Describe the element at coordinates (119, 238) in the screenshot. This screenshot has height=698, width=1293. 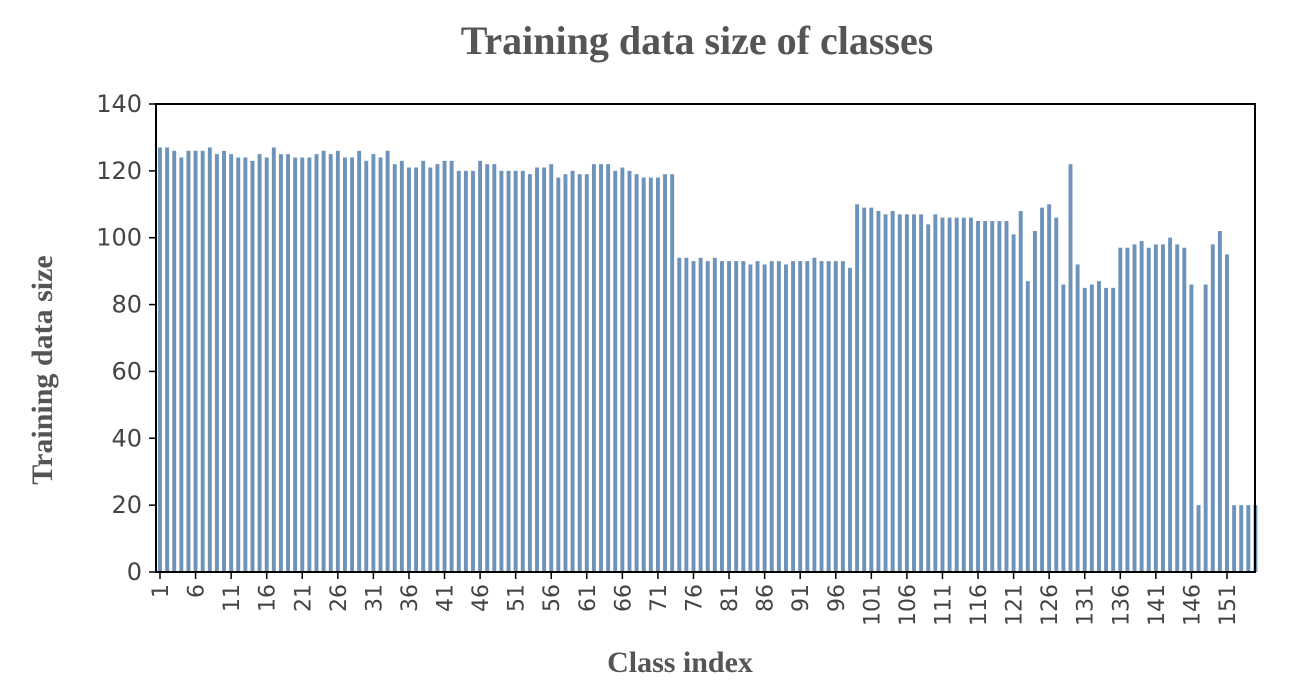
I see `y-tick-label: 100` at that location.